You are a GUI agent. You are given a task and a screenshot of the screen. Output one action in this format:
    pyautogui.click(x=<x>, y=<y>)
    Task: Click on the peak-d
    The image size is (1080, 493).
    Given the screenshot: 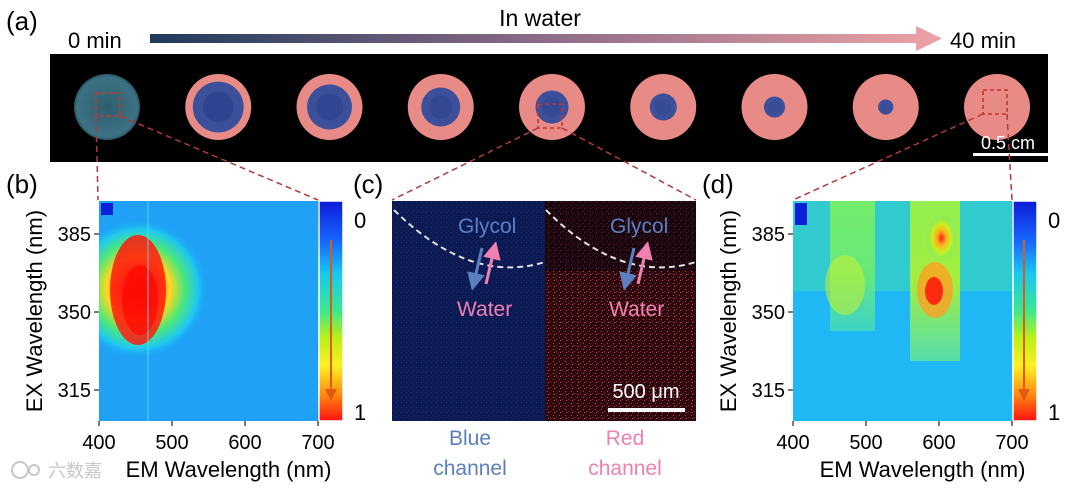 What is the action you would take?
    pyautogui.click(x=934, y=291)
    